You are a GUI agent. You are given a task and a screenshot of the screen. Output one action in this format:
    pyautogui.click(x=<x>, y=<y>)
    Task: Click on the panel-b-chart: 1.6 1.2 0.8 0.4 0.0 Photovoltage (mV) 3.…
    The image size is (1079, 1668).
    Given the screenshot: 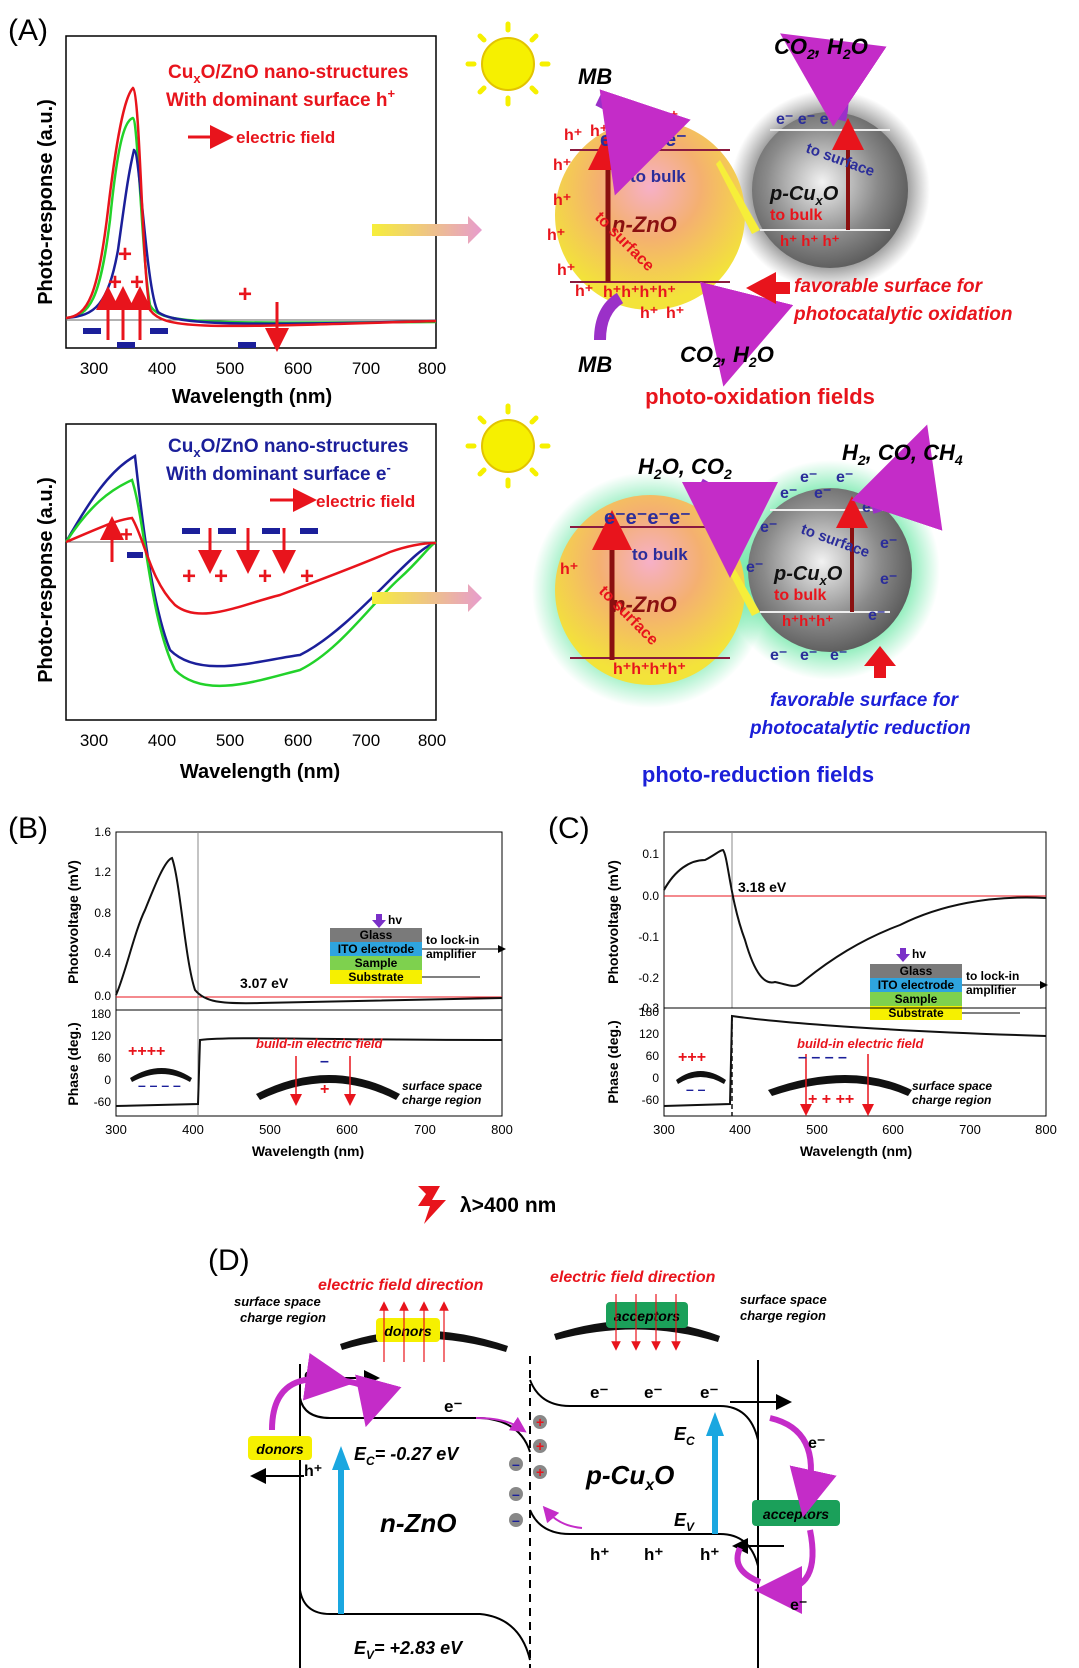 What is the action you would take?
    pyautogui.click(x=289, y=992)
    